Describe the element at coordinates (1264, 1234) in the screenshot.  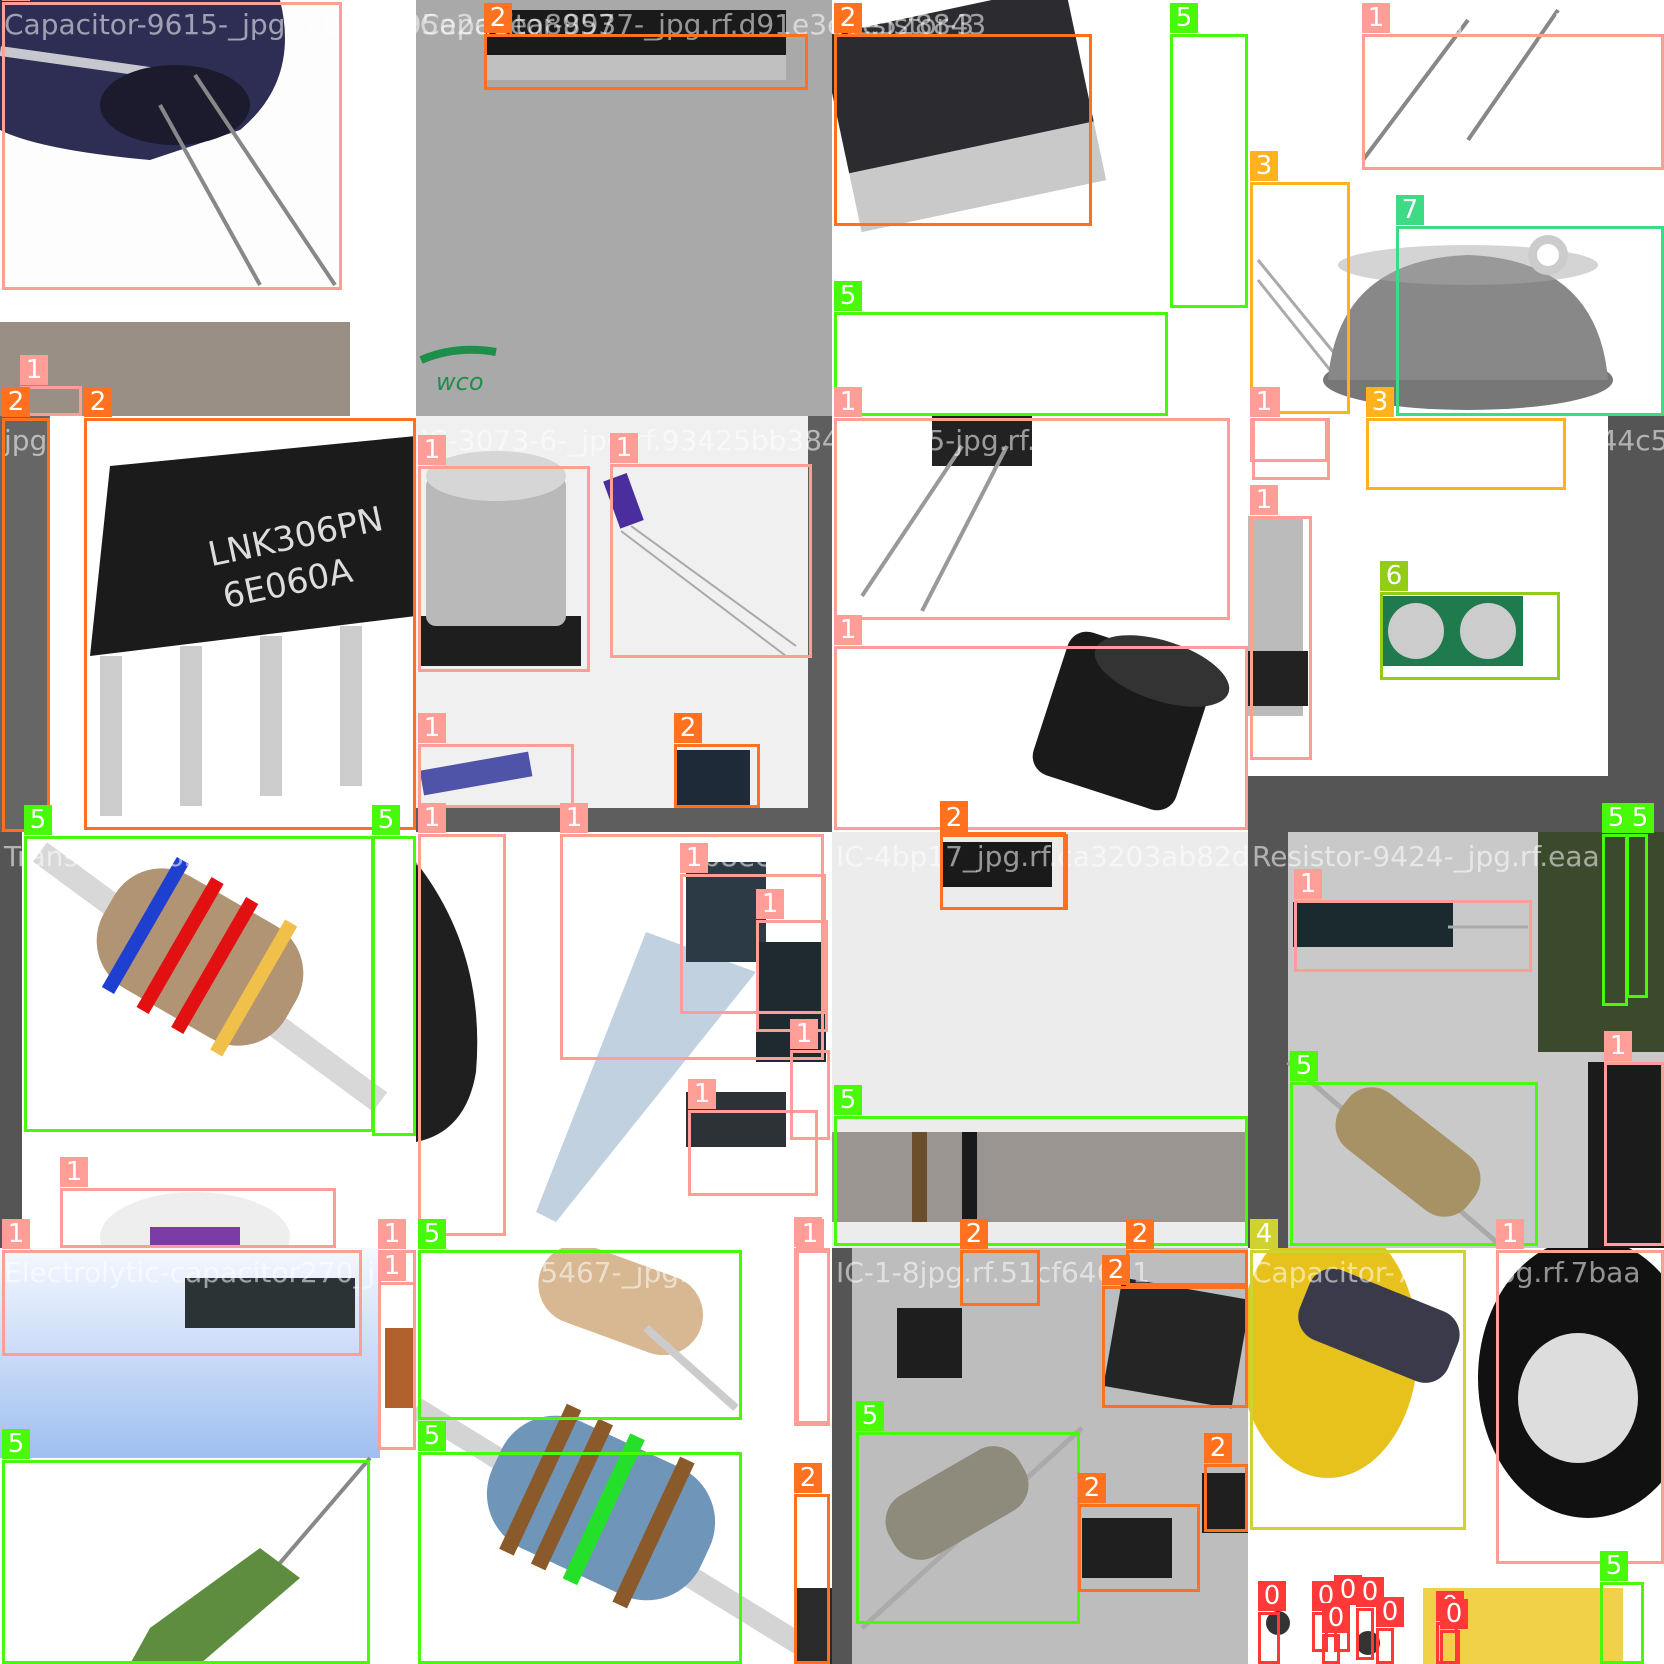
I see `class-label: 4` at that location.